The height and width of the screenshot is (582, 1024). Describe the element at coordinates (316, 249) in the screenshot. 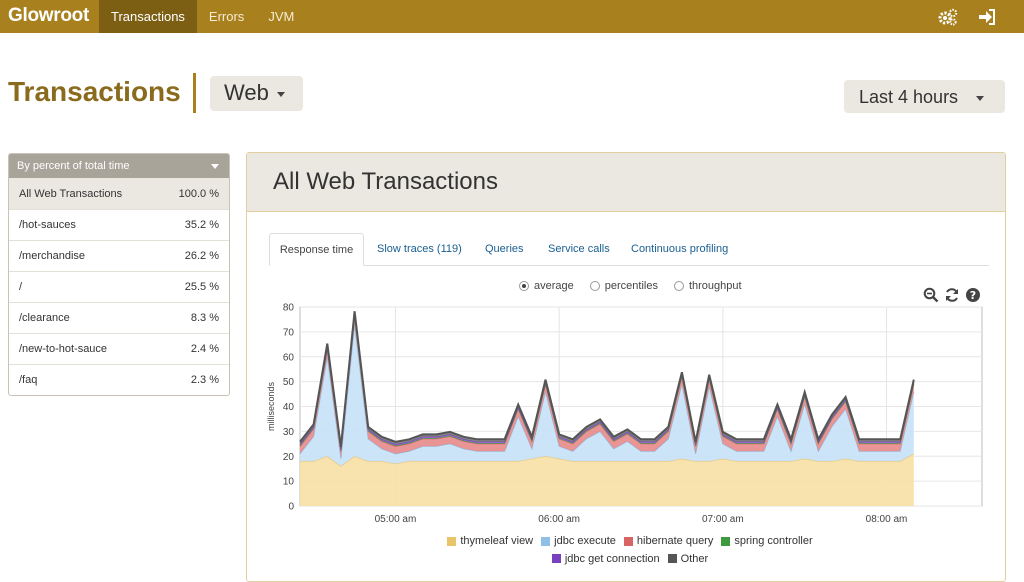

I see `tab-response-time: Response time` at that location.